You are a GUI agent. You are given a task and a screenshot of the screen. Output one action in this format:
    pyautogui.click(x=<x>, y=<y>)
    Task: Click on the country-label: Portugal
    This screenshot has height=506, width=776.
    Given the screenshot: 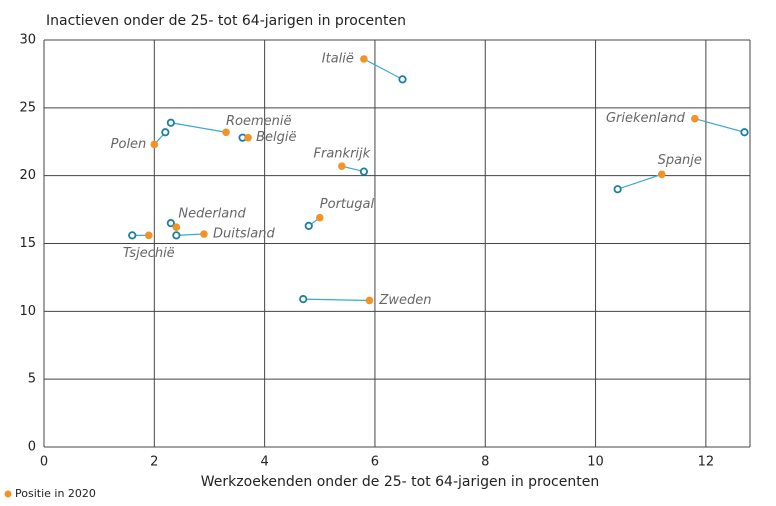 What is the action you would take?
    pyautogui.click(x=347, y=204)
    